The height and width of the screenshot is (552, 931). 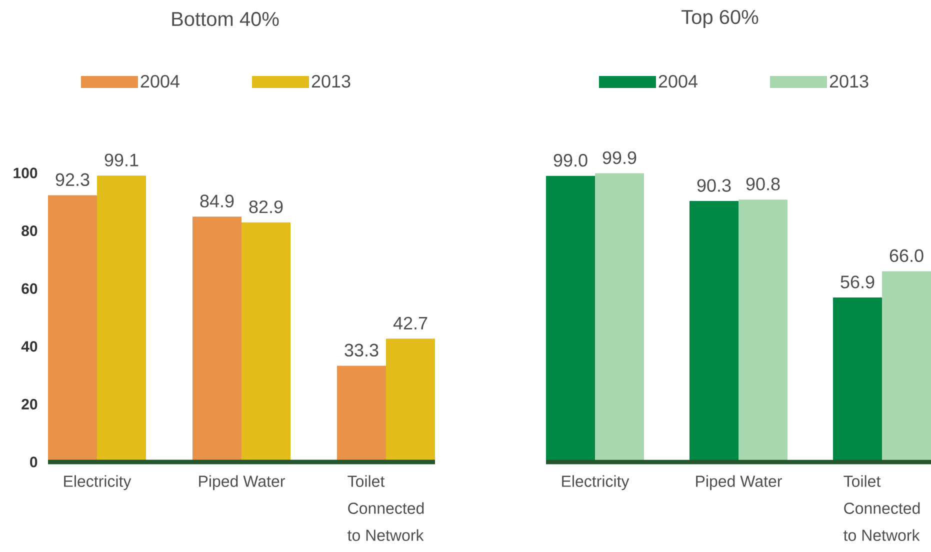 I want to click on data-label: 66.0, so click(x=907, y=255).